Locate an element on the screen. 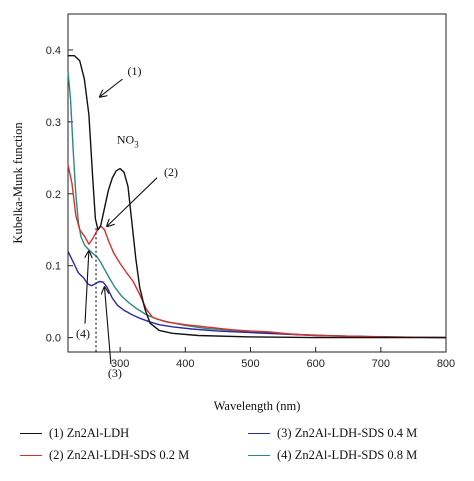 Image resolution: width=474 pixels, height=481 pixels. annotation-label: (2) is located at coordinates (171, 172).